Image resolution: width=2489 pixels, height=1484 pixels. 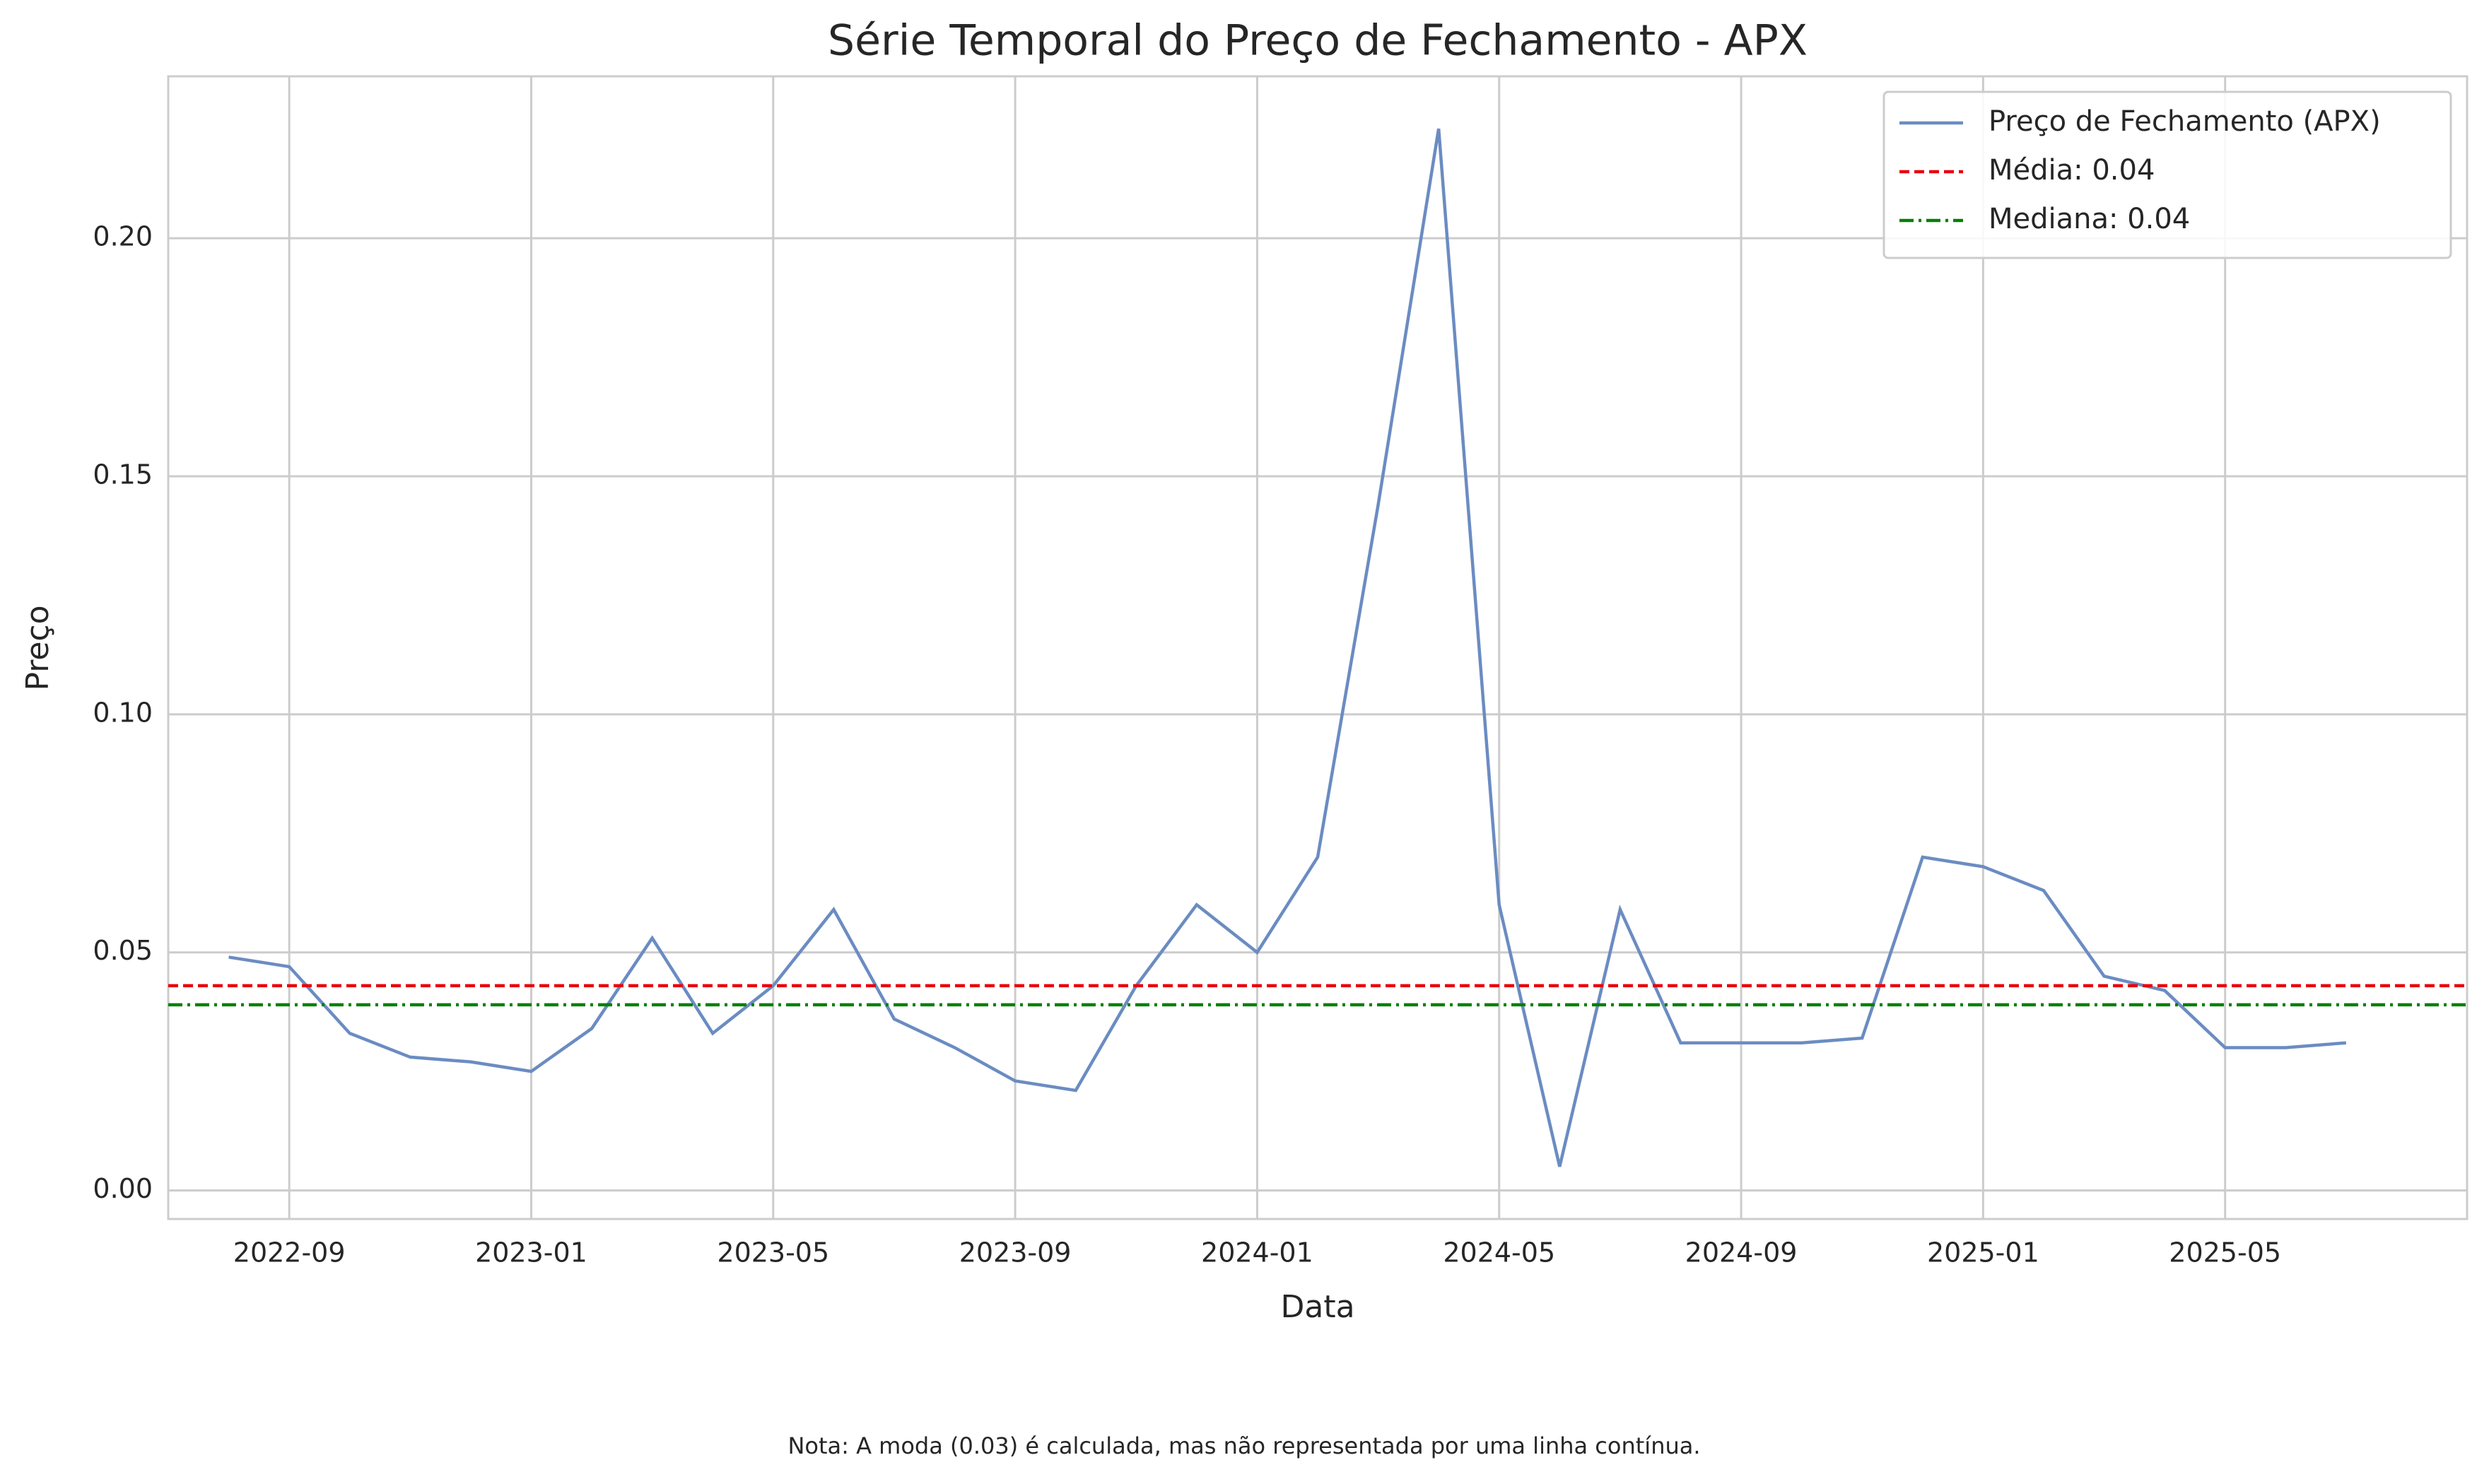 What do you see at coordinates (289, 1252) in the screenshot?
I see `x-tick-label: 2022-09` at bounding box center [289, 1252].